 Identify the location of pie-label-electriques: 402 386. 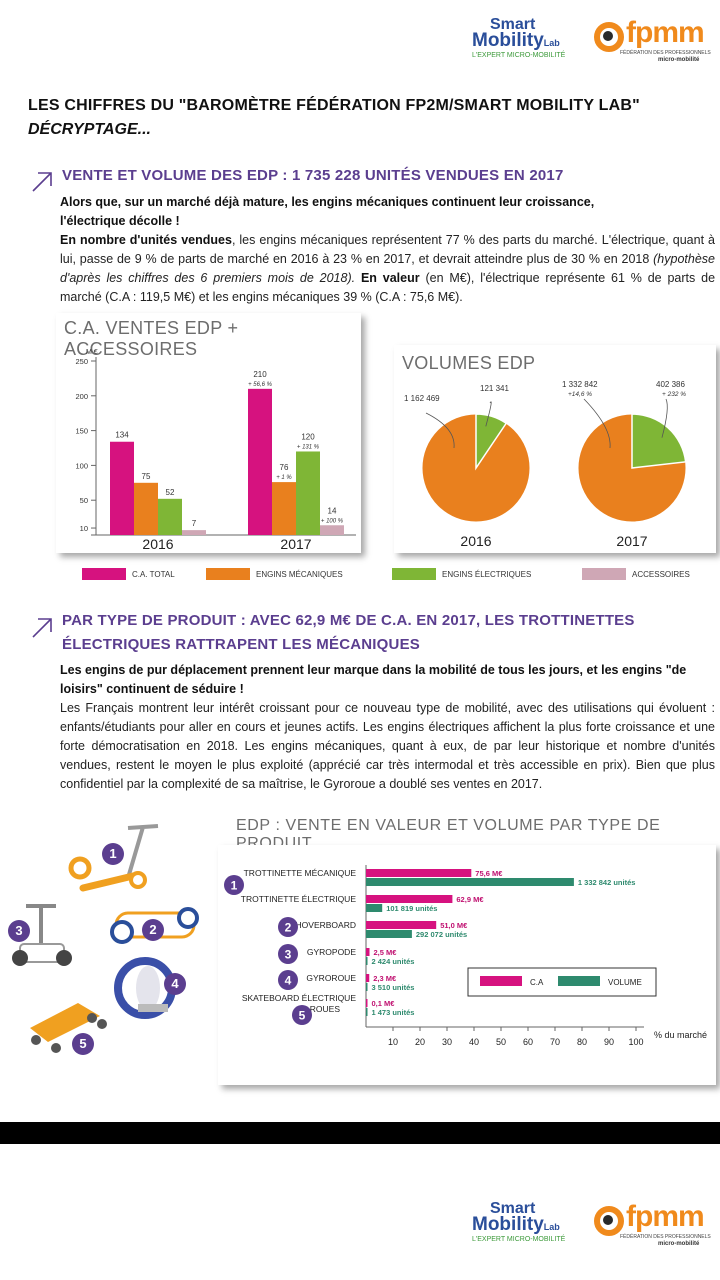
(670, 384).